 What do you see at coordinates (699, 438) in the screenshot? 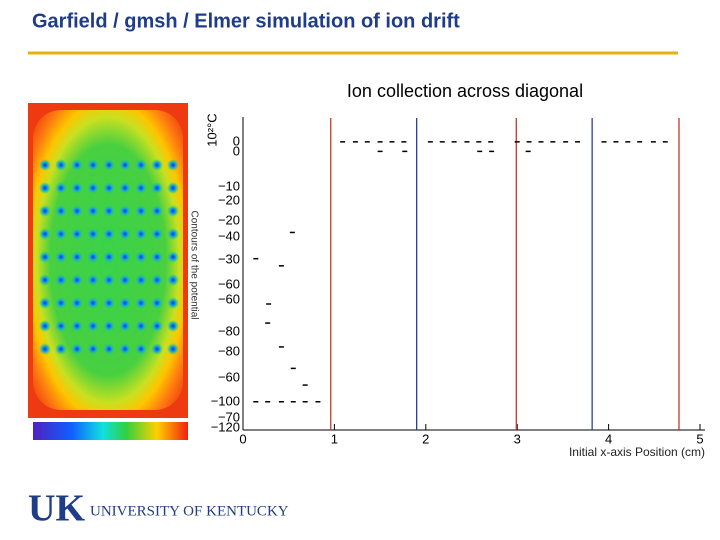
I see `x-tick-label: 5` at bounding box center [699, 438].